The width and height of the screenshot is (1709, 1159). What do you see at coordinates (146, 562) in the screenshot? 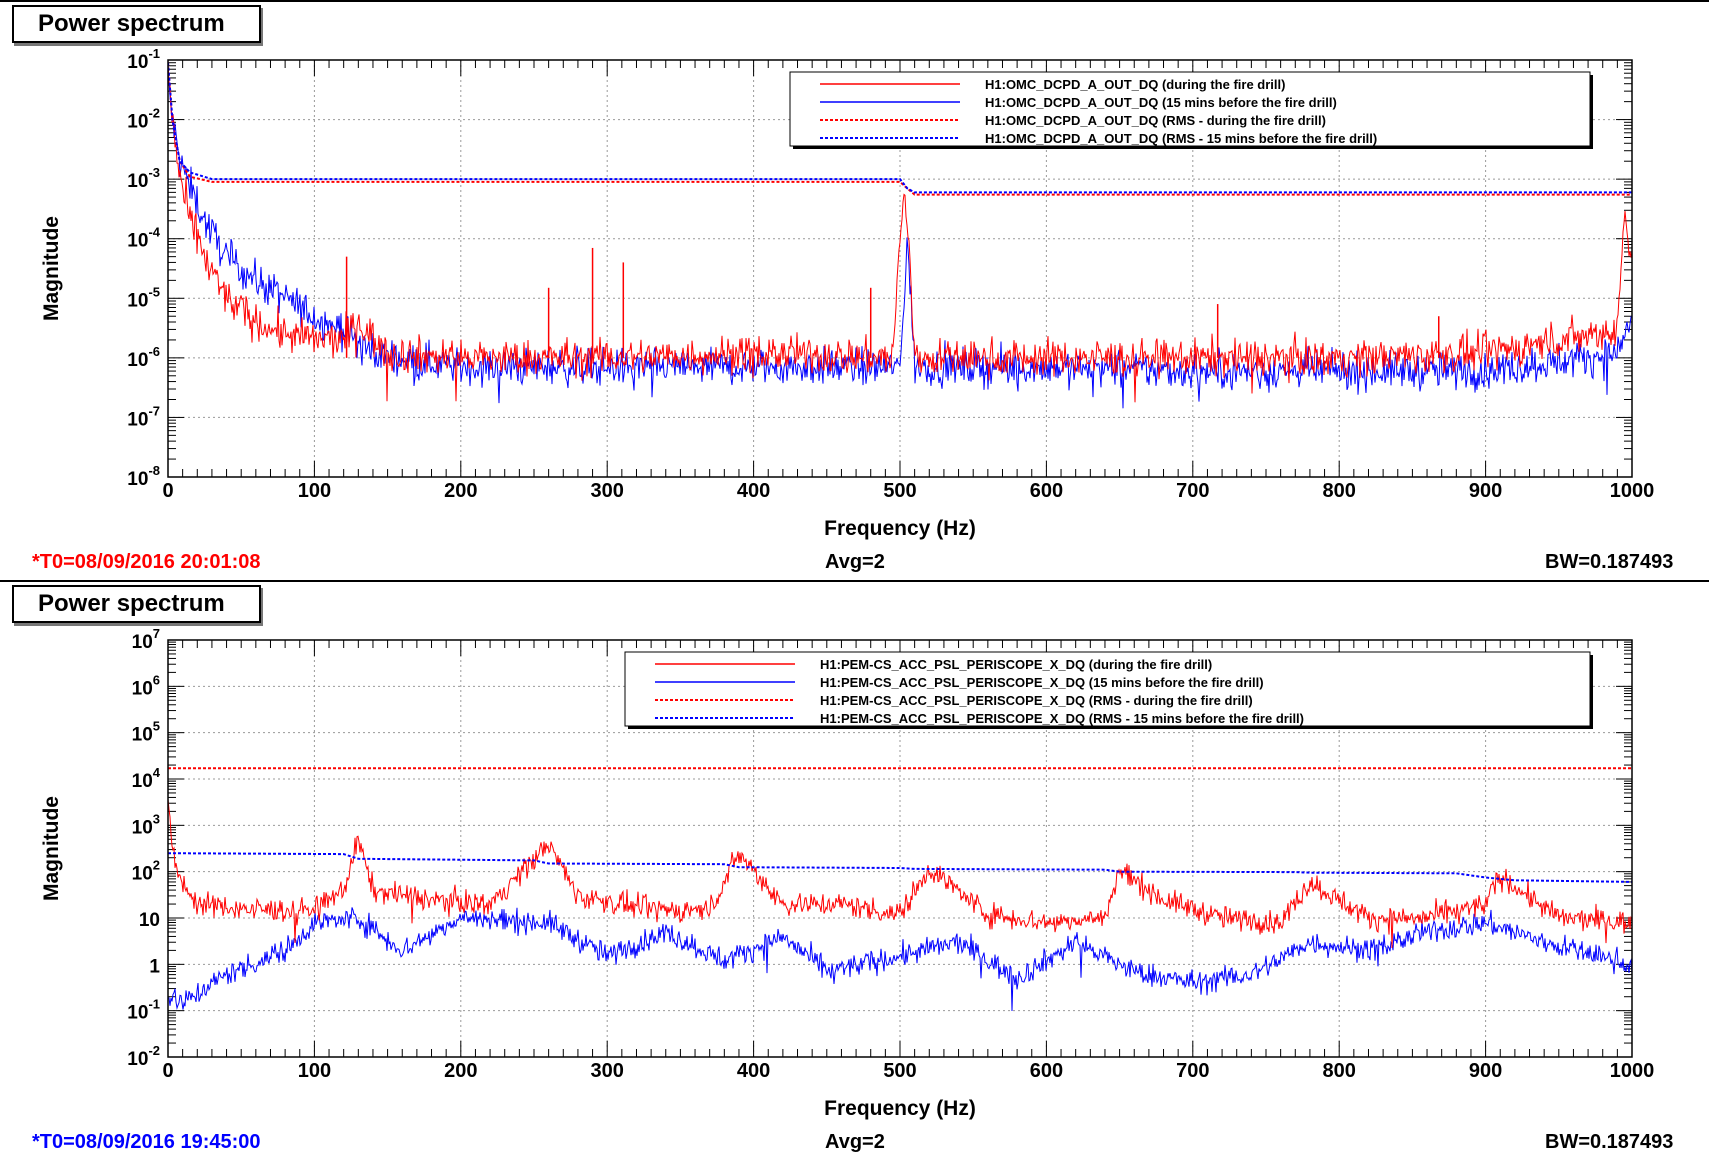
I see `t0-timestamp: *T0=08/09/2016 20:01:08` at bounding box center [146, 562].